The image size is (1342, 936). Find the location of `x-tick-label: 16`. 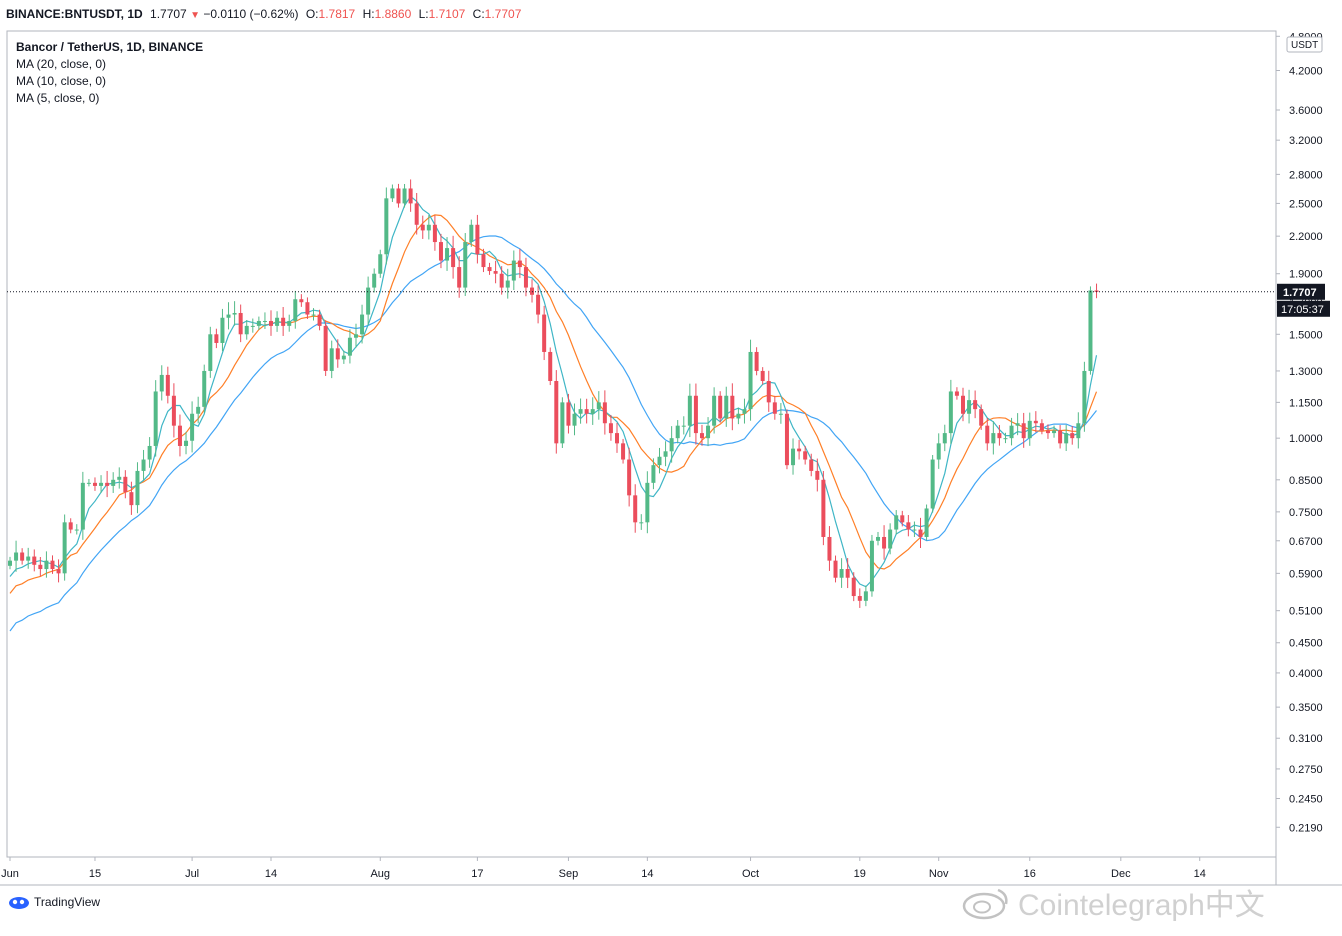

x-tick-label: 16 is located at coordinates (1030, 874).